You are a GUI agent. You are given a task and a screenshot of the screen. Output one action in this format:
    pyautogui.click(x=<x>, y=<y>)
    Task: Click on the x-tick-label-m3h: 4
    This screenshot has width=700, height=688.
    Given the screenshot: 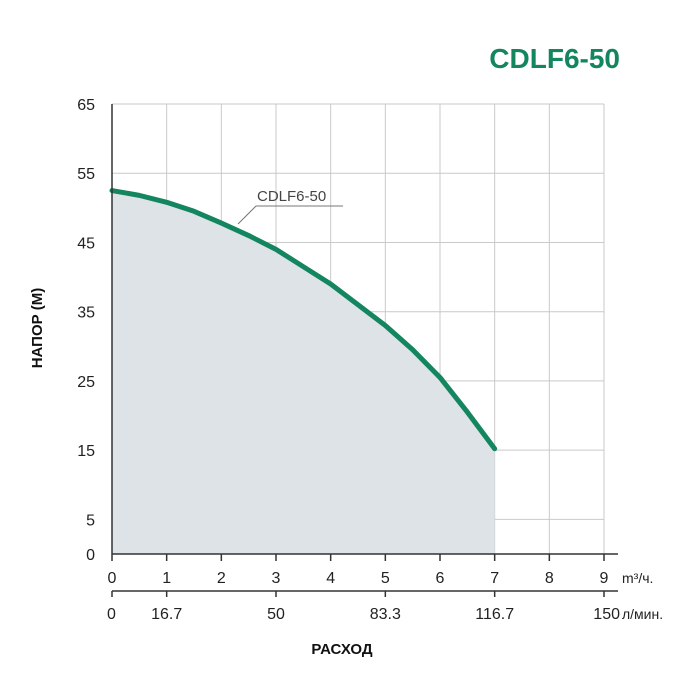 What is the action you would take?
    pyautogui.click(x=330, y=578)
    